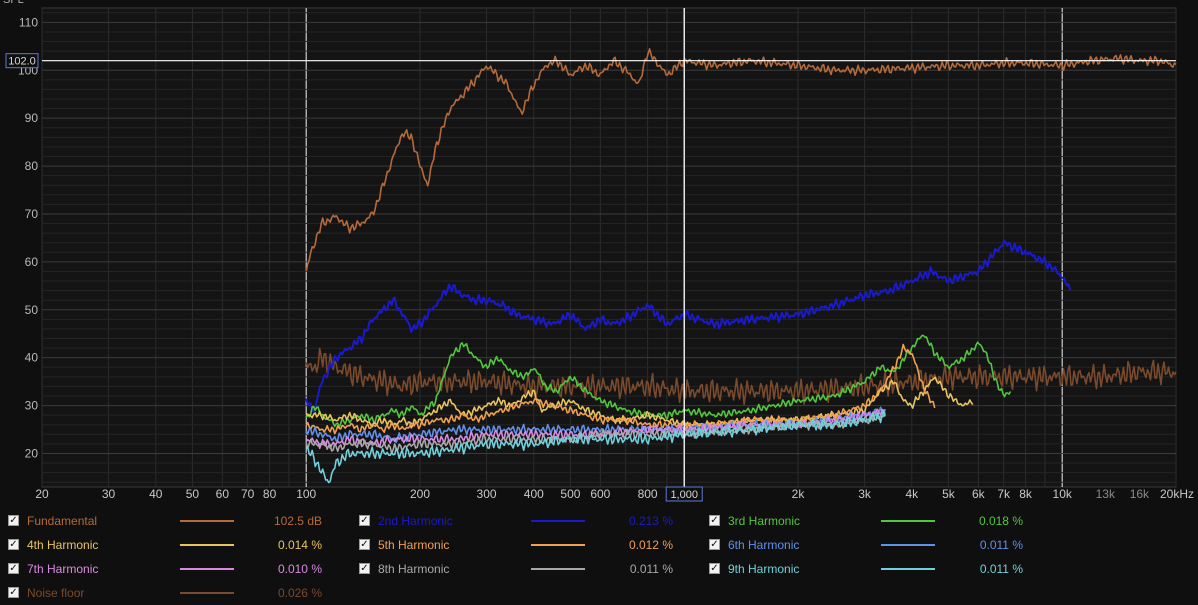  Describe the element at coordinates (1140, 494) in the screenshot. I see `x-tick-label: 16k` at that location.